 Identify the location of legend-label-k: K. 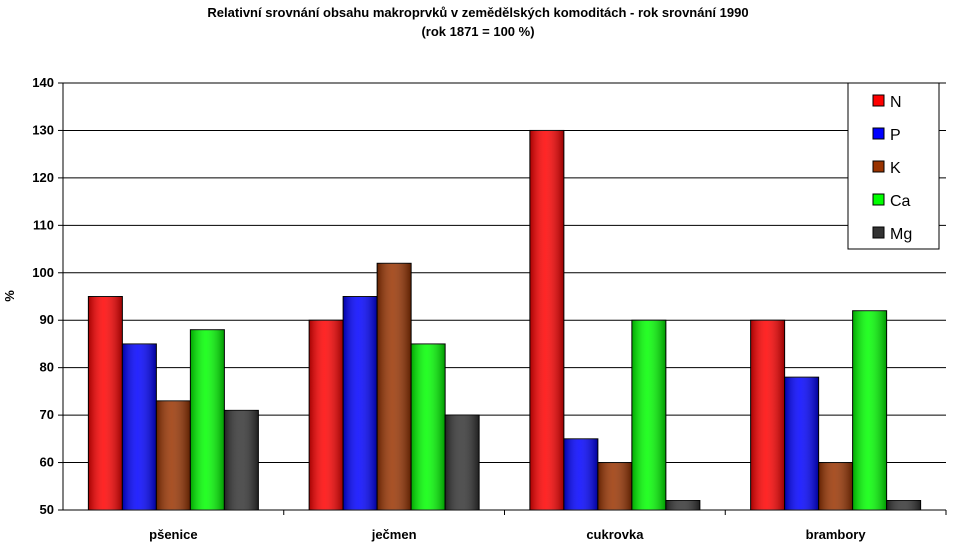
(895, 168).